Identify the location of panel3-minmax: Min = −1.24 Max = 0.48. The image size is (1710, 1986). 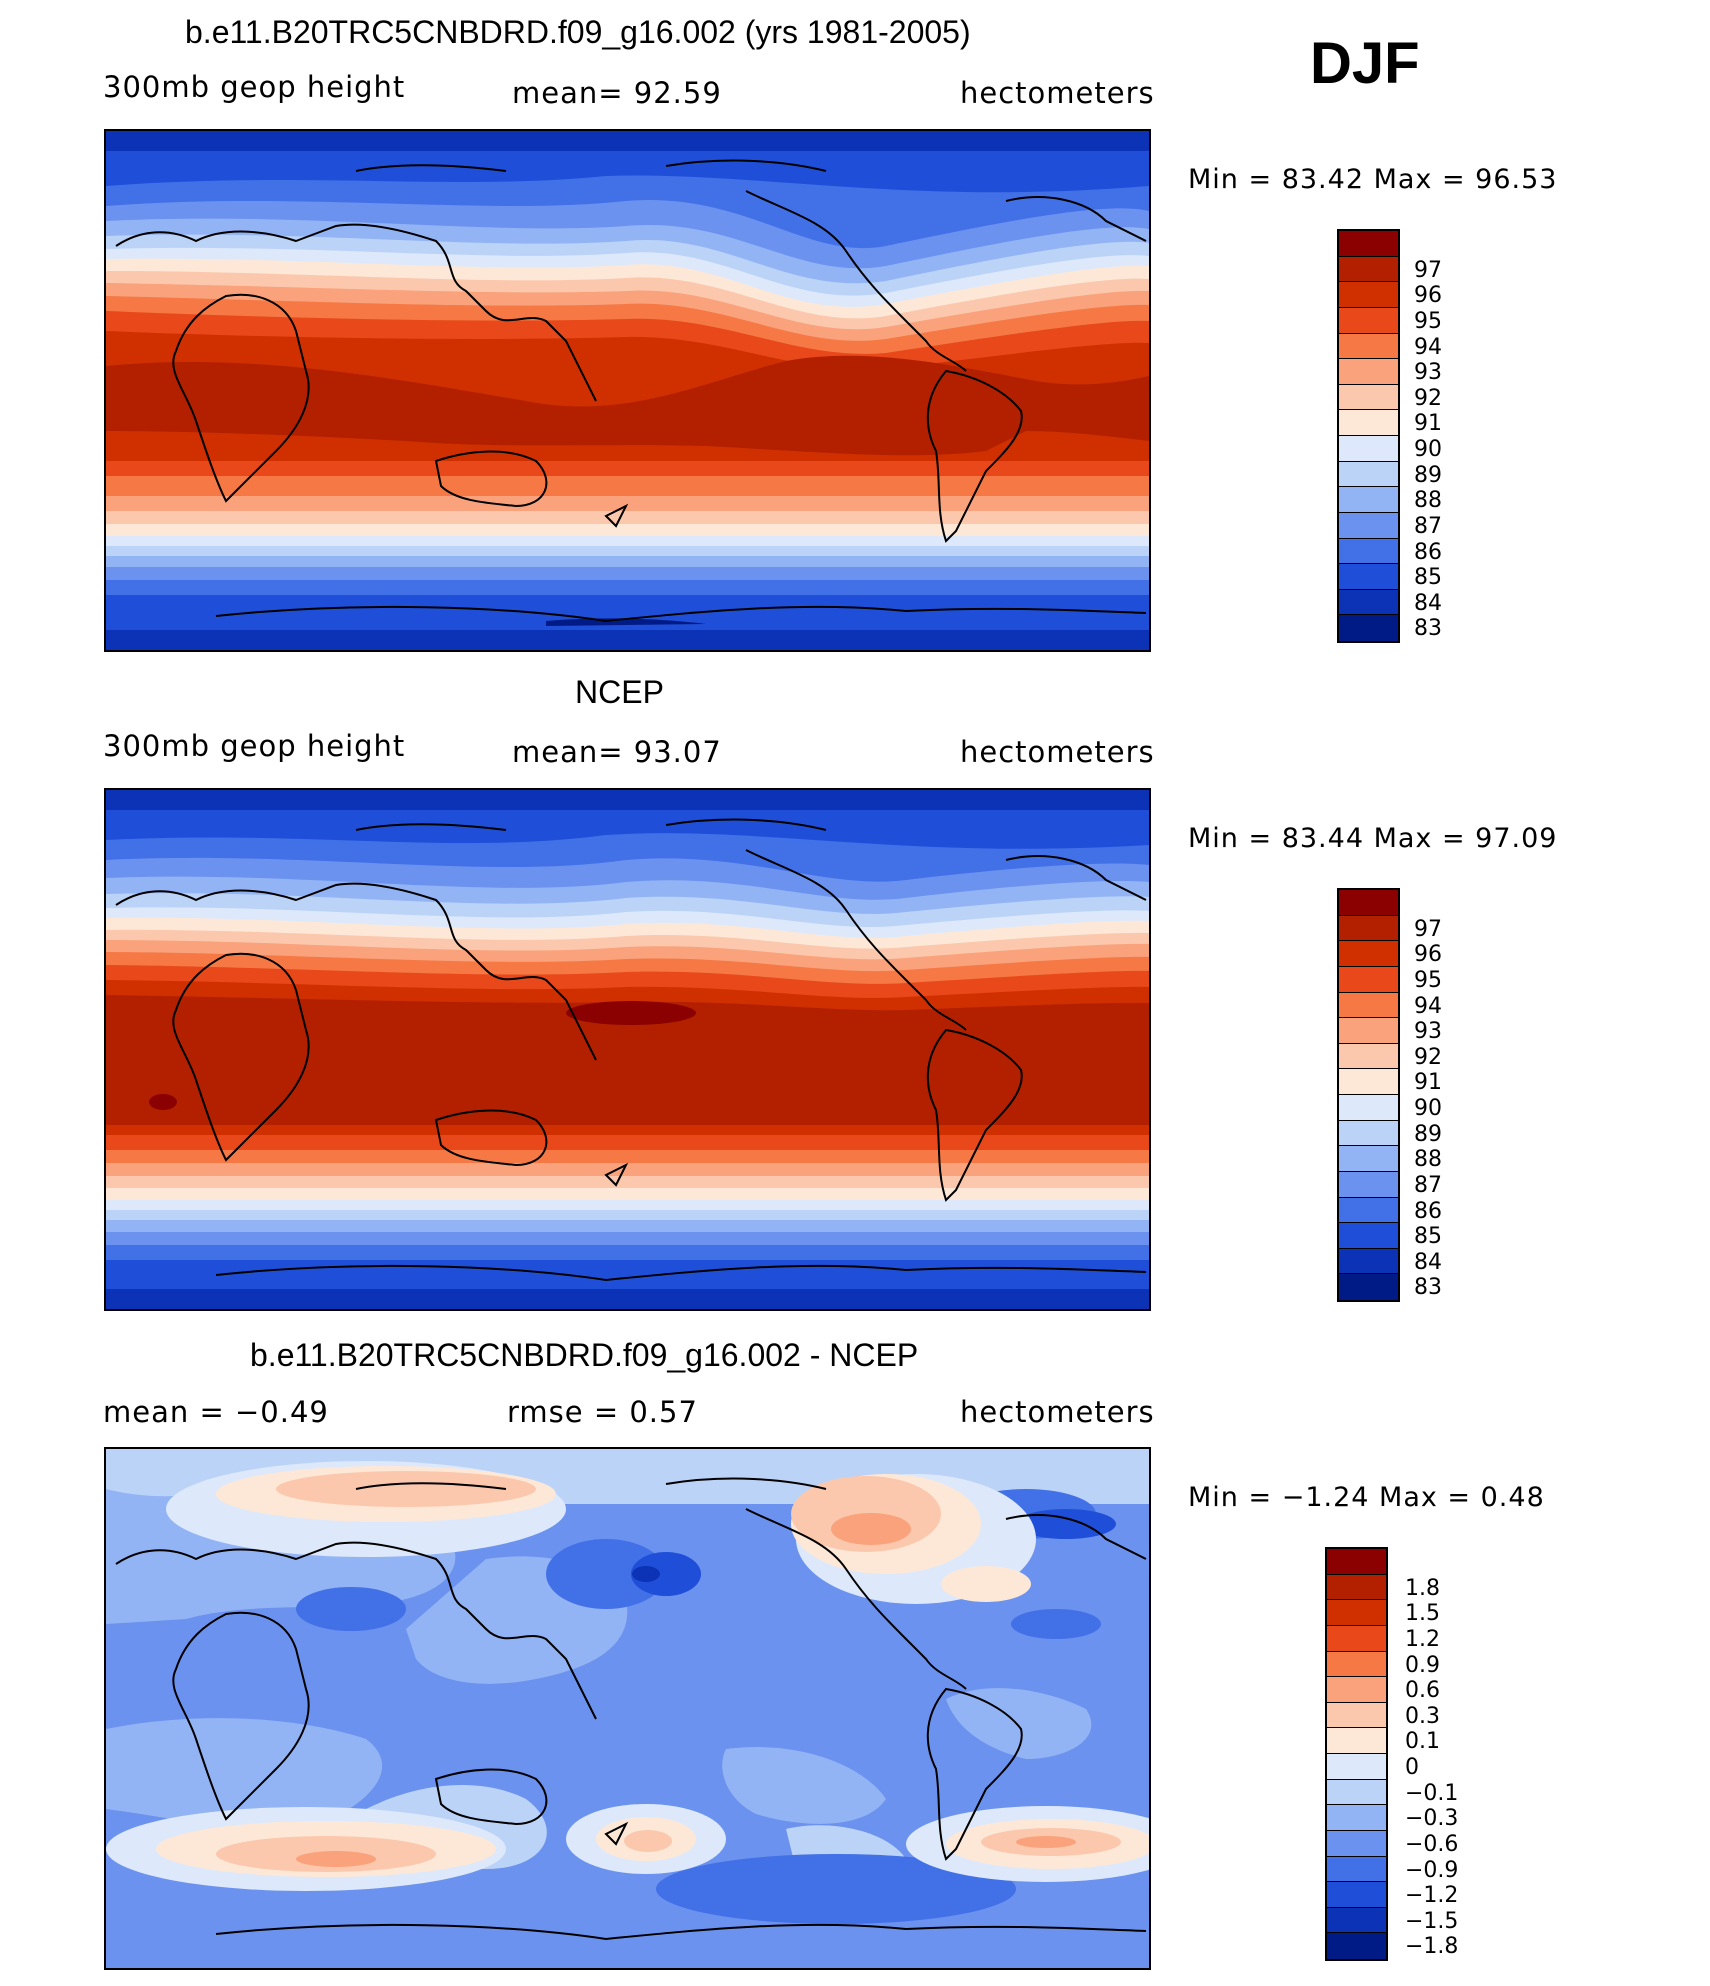
(1366, 1497).